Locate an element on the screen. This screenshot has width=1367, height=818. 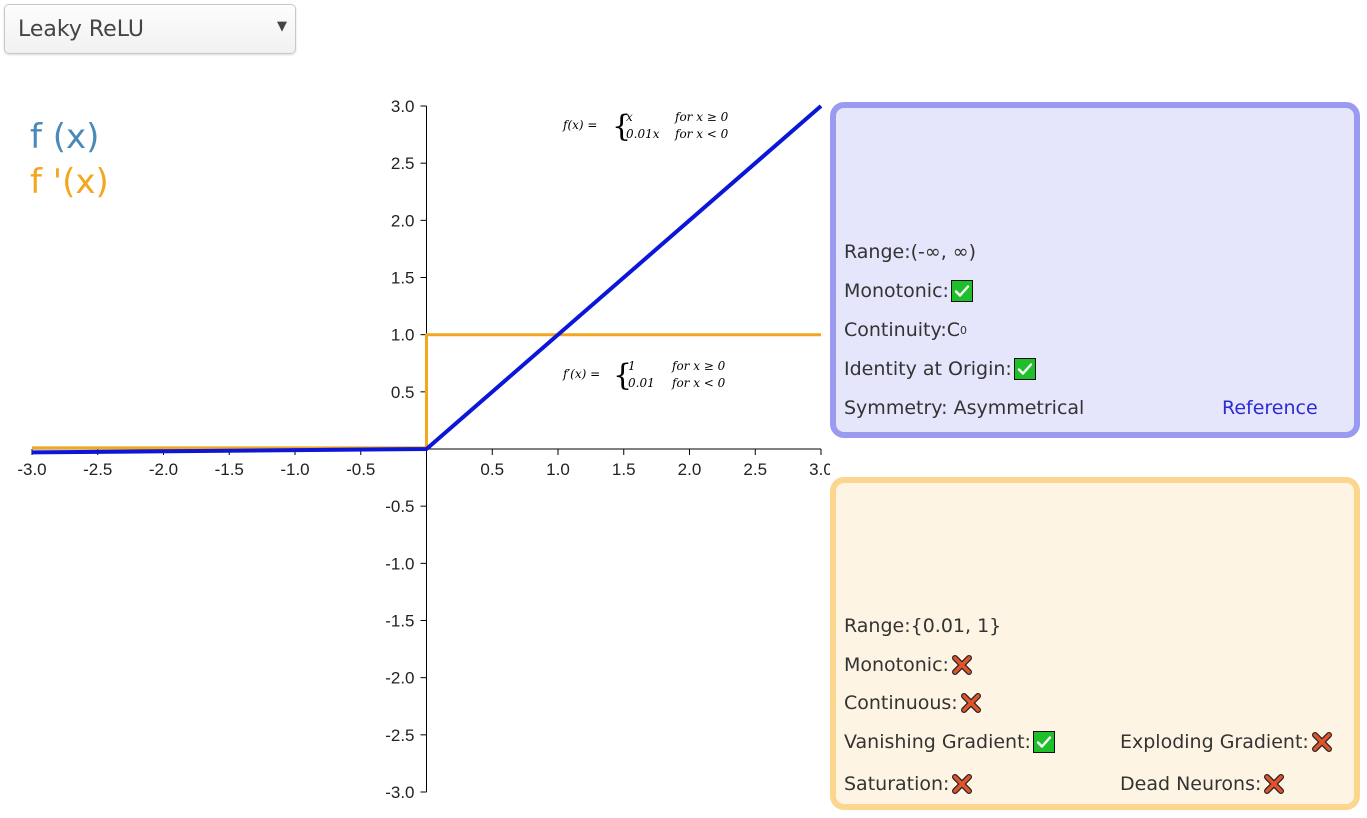
formula-f-lhs: f(x) = is located at coordinates (579, 125).